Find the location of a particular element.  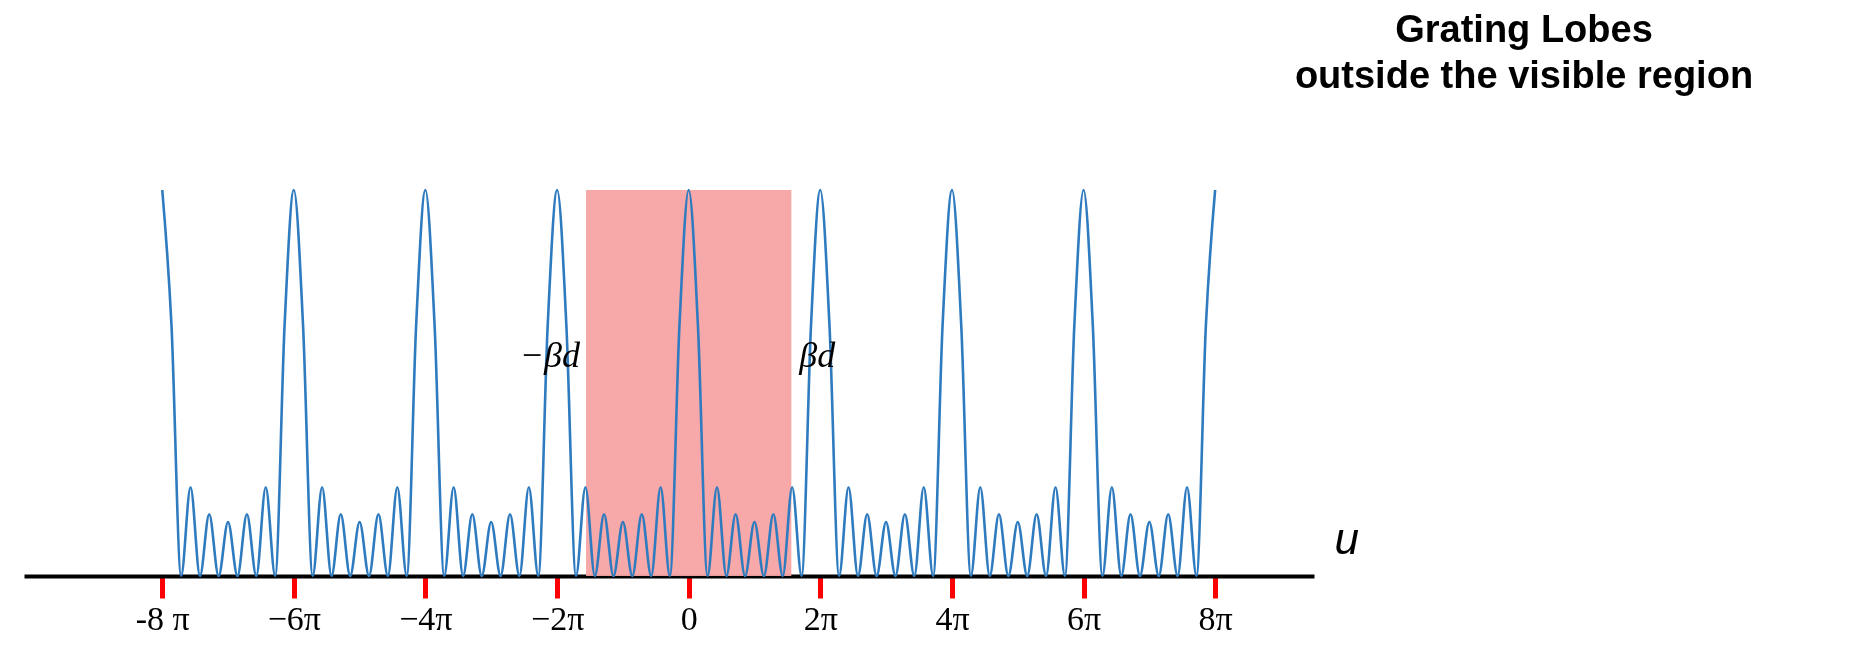

x-tick-label: 0 is located at coordinates (689, 618).